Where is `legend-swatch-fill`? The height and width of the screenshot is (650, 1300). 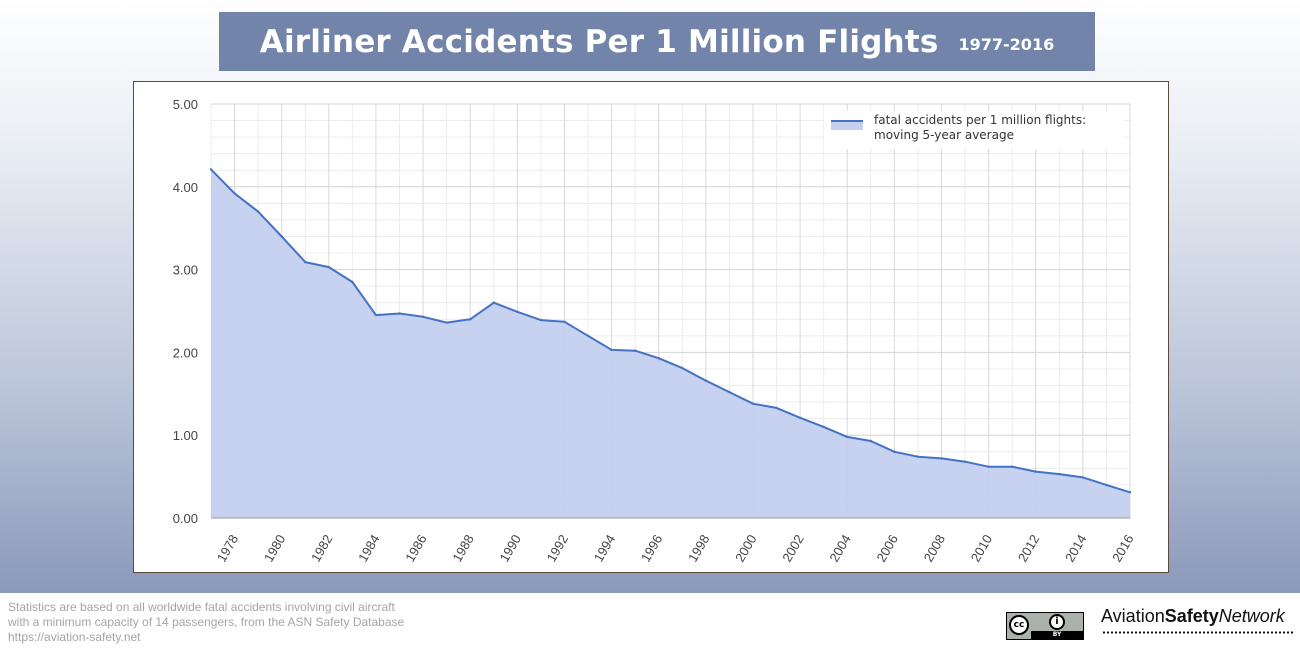 legend-swatch-fill is located at coordinates (847, 125).